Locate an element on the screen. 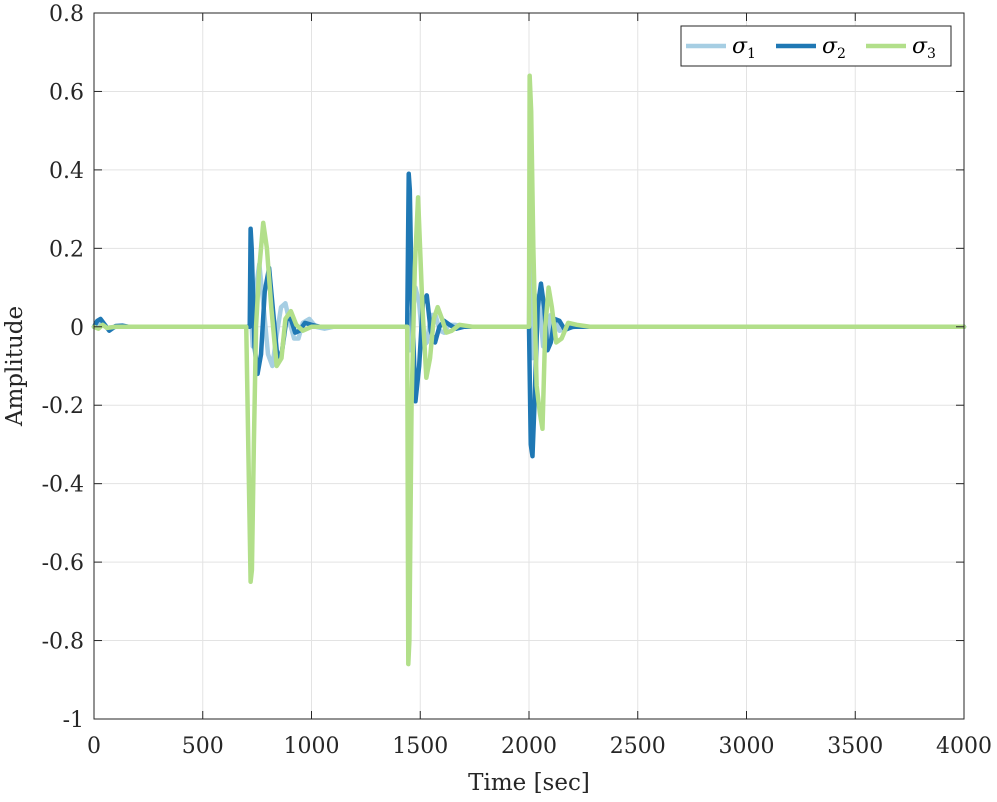 This screenshot has height=802, width=997. y-tick-label: -0.2 is located at coordinates (63, 406).